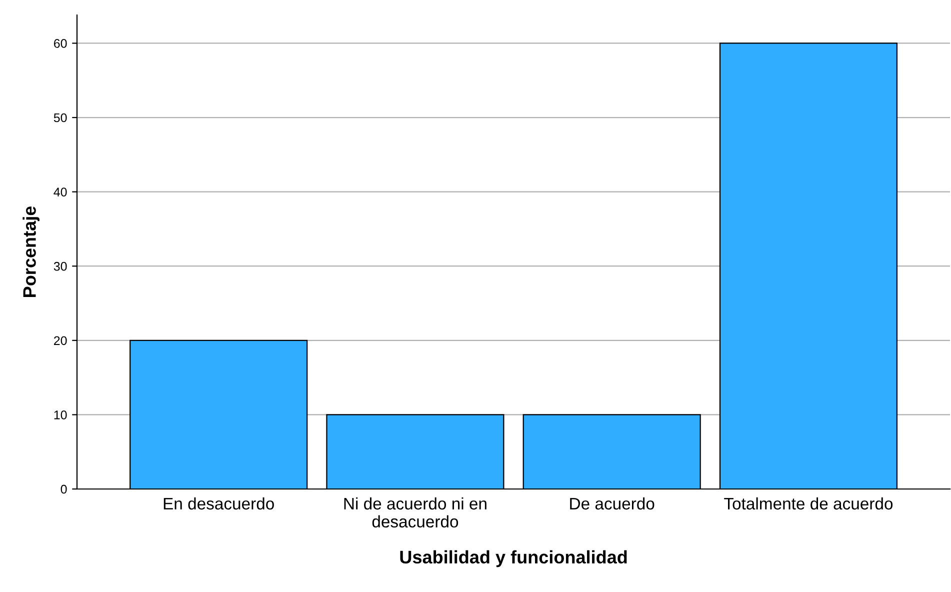 This screenshot has height=592, width=951. Describe the element at coordinates (60, 415) in the screenshot. I see `y-tick-label: 10` at that location.